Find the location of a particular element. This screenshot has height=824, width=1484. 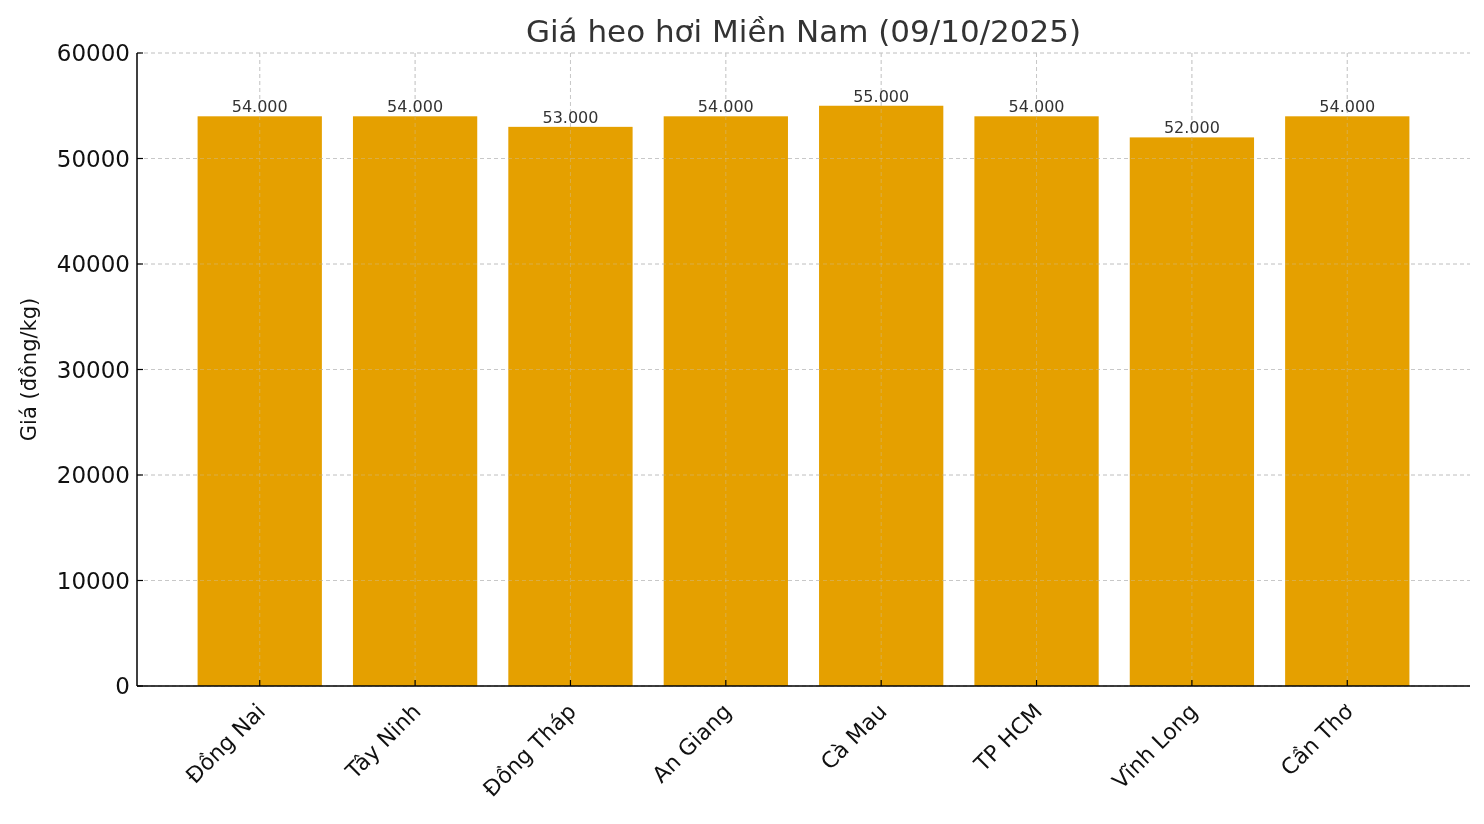

chart-title: Giá heo hơi Miền Nam (09/10/2025) is located at coordinates (803, 31).